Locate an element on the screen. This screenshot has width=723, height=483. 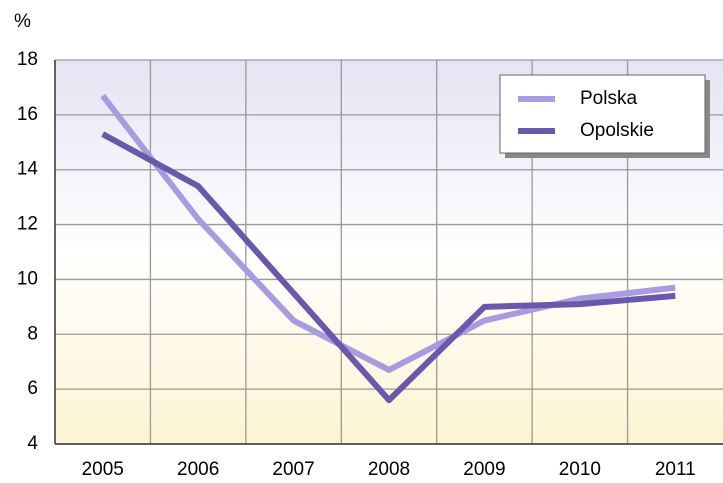
x-tick-label: 2007 is located at coordinates (293, 469).